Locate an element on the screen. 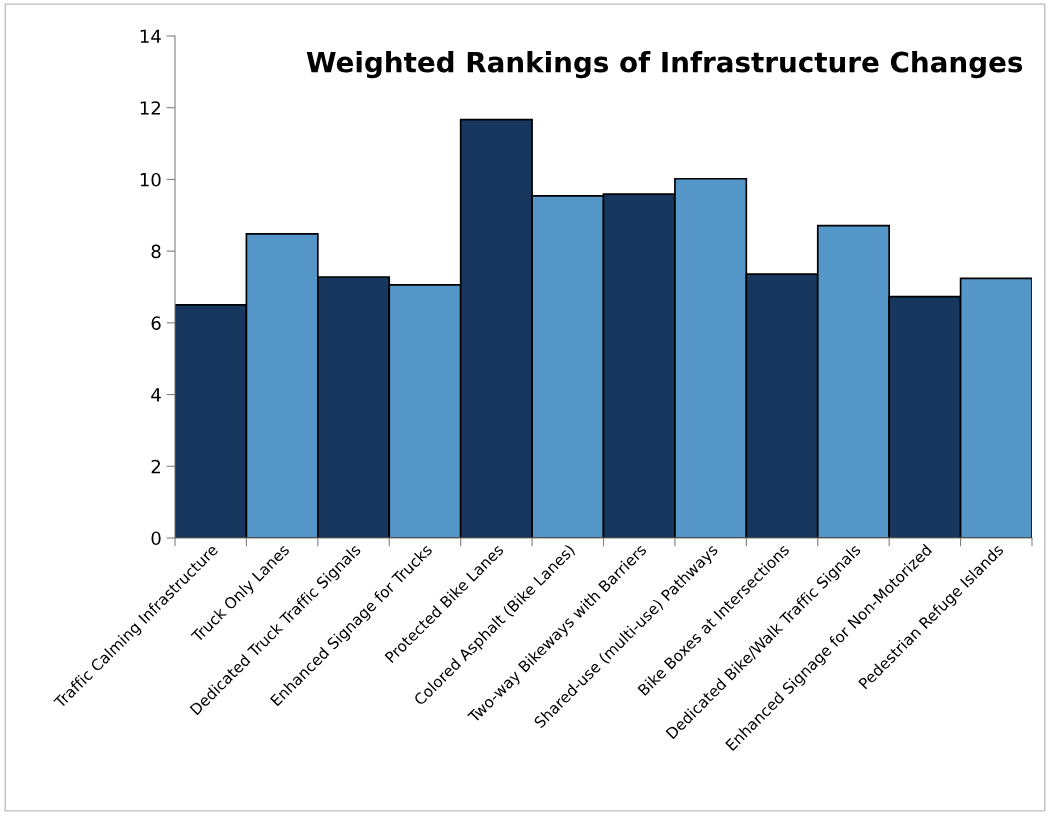 This screenshot has height=815, width=1050. y-tick-label: 6 is located at coordinates (156, 323).